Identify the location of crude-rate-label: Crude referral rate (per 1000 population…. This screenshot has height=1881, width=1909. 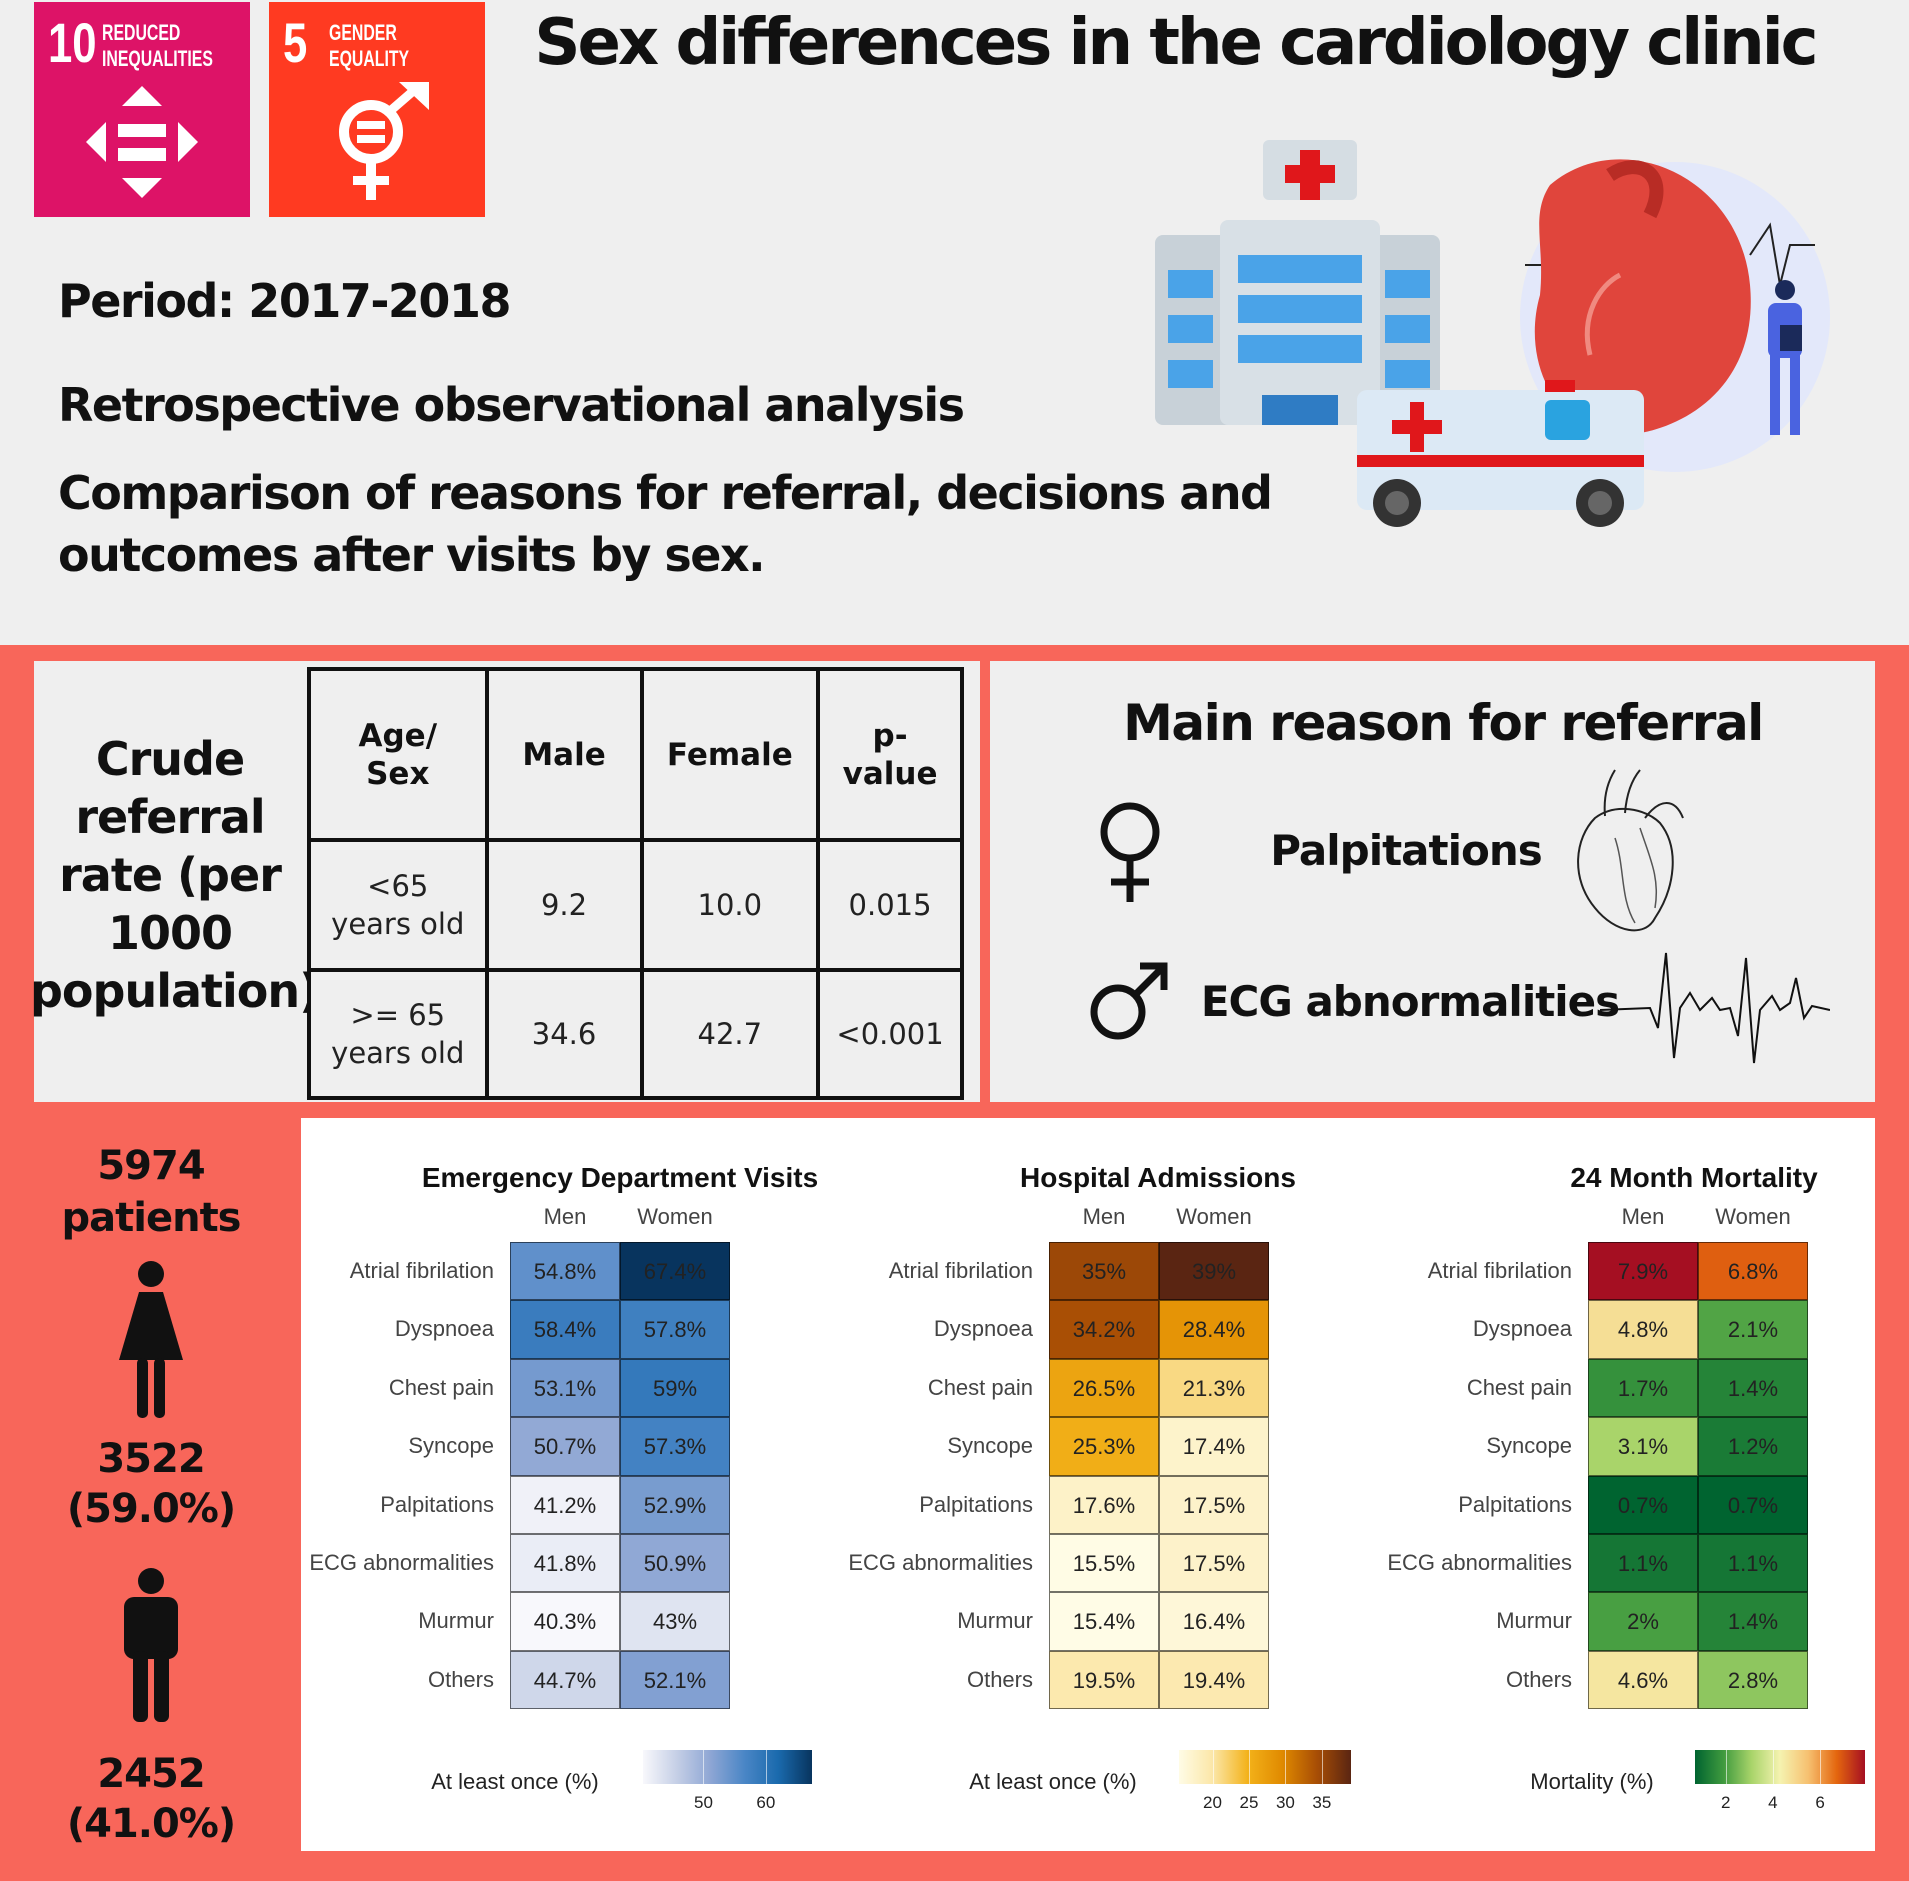
(175, 875).